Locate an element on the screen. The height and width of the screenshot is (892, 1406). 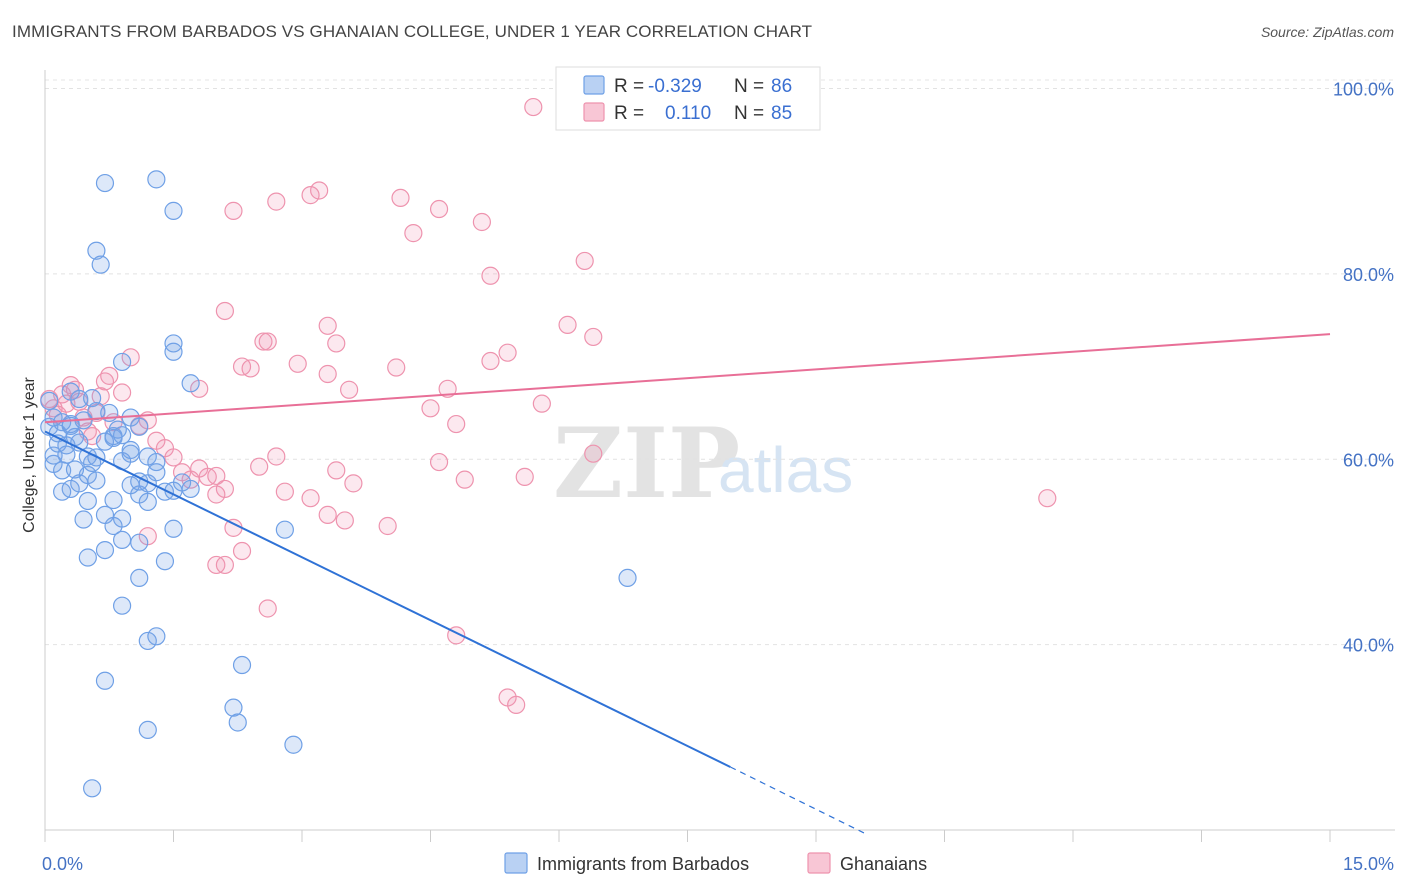
series-legend: Immigrants from Barbados Ghanaians is located at coordinates (715, 863).